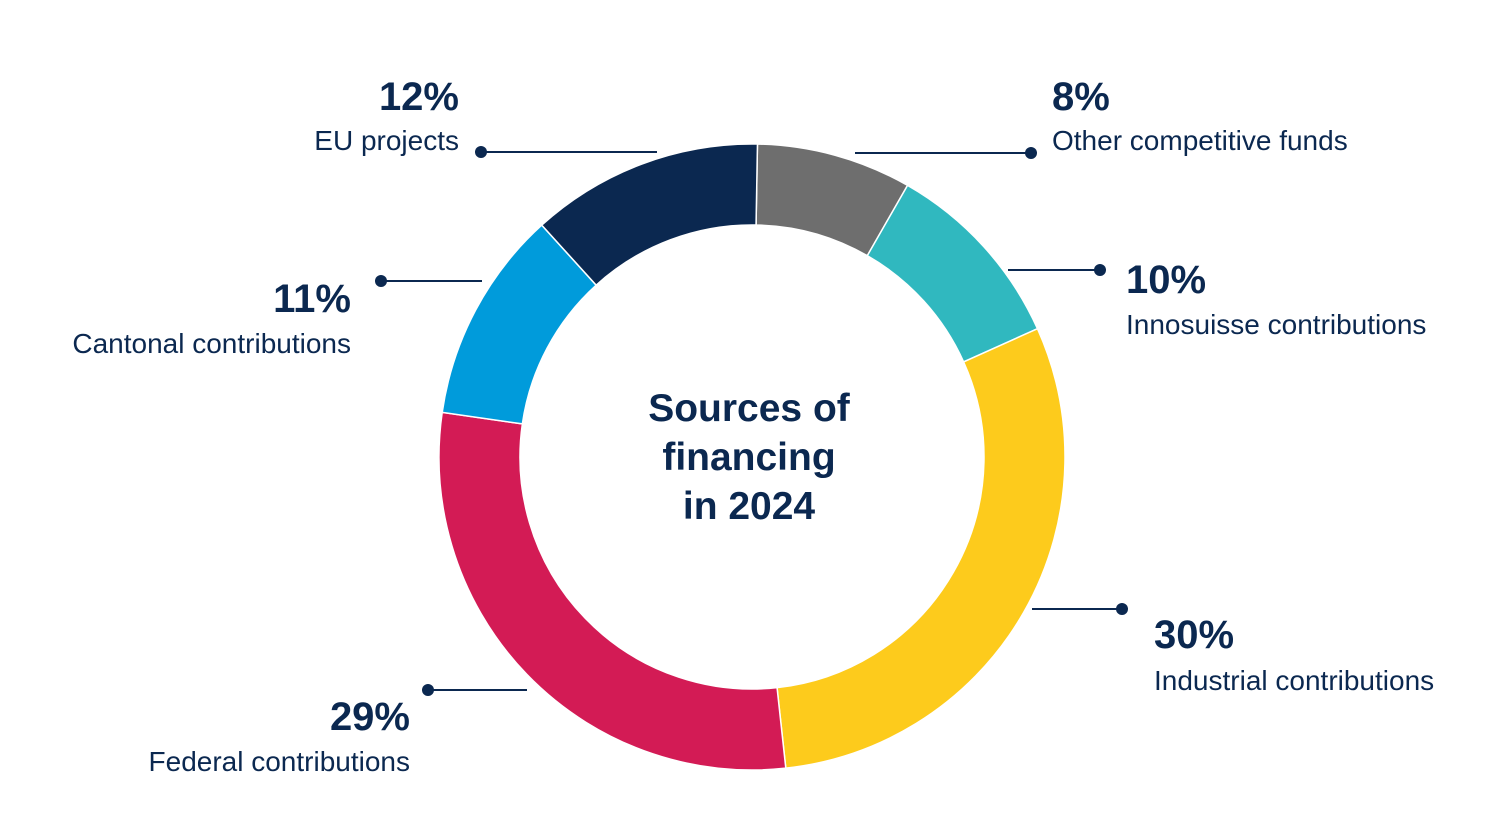 This screenshot has width=1499, height=833. I want to click on label-cantonal-contributions: 11% Cantonal contributions, so click(211, 318).